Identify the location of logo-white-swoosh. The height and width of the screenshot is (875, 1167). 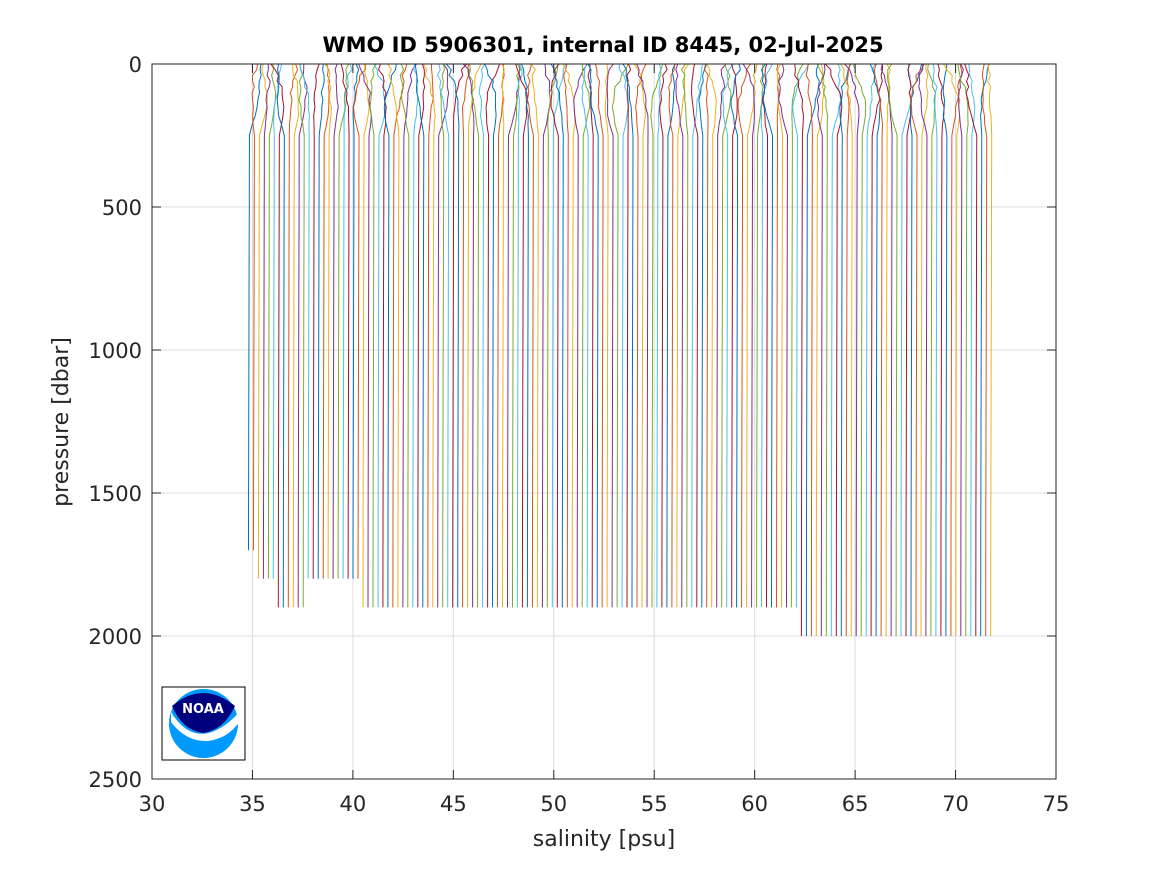
(207, 723).